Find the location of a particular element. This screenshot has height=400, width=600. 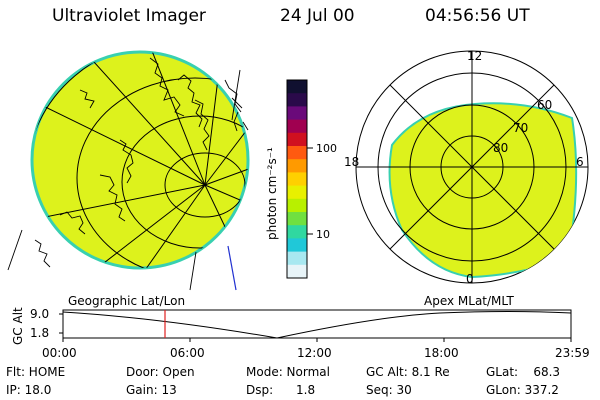

altitude-curve is located at coordinates (317, 324).